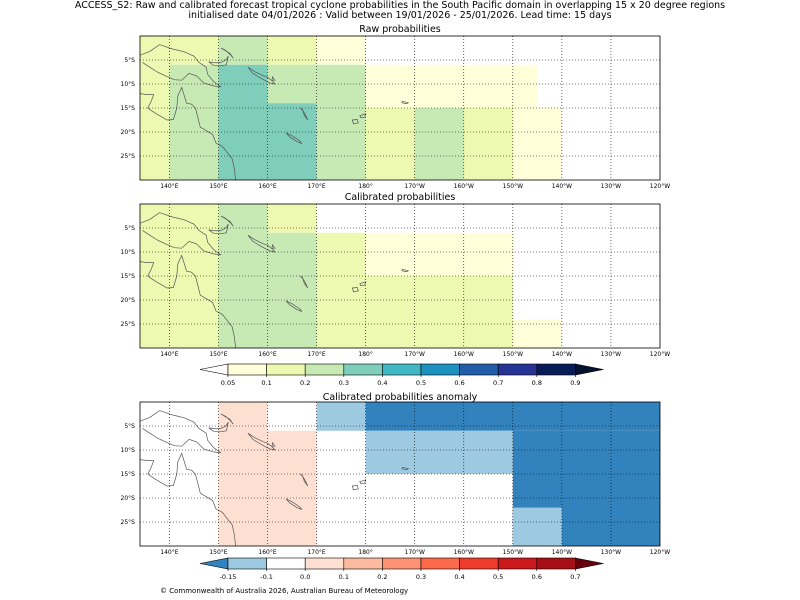 This screenshot has width=800, height=600. What do you see at coordinates (214, 369) in the screenshot?
I see `colorbar-under-triangle` at bounding box center [214, 369].